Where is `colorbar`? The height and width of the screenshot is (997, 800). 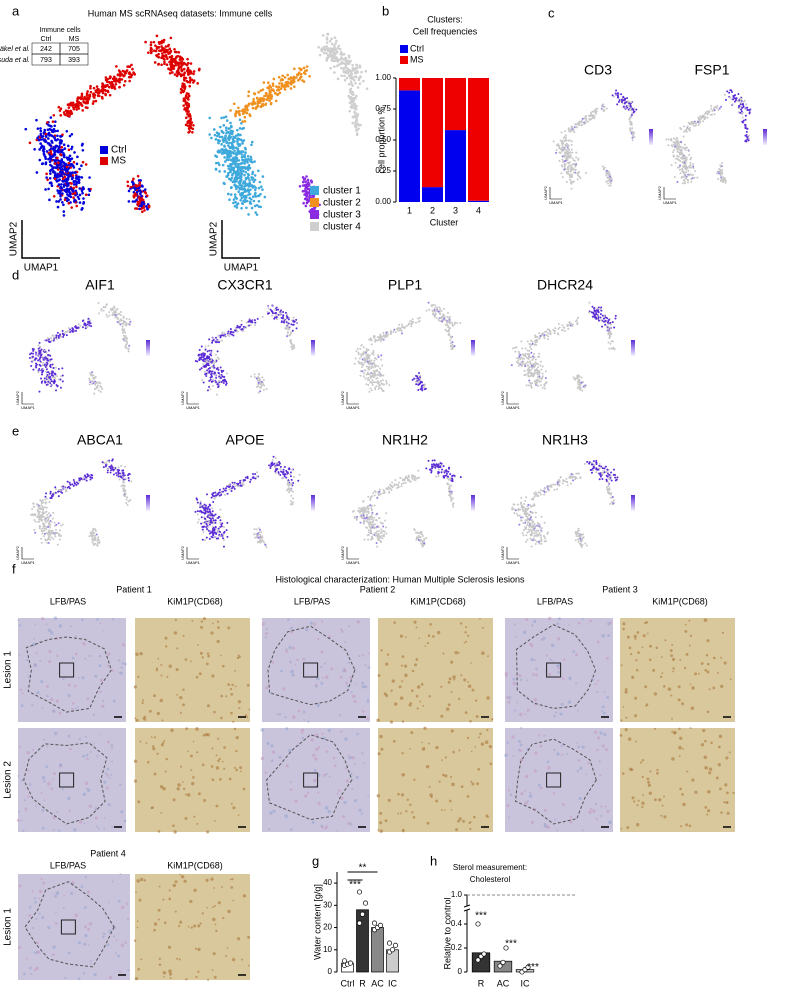
colorbar is located at coordinates (148, 503).